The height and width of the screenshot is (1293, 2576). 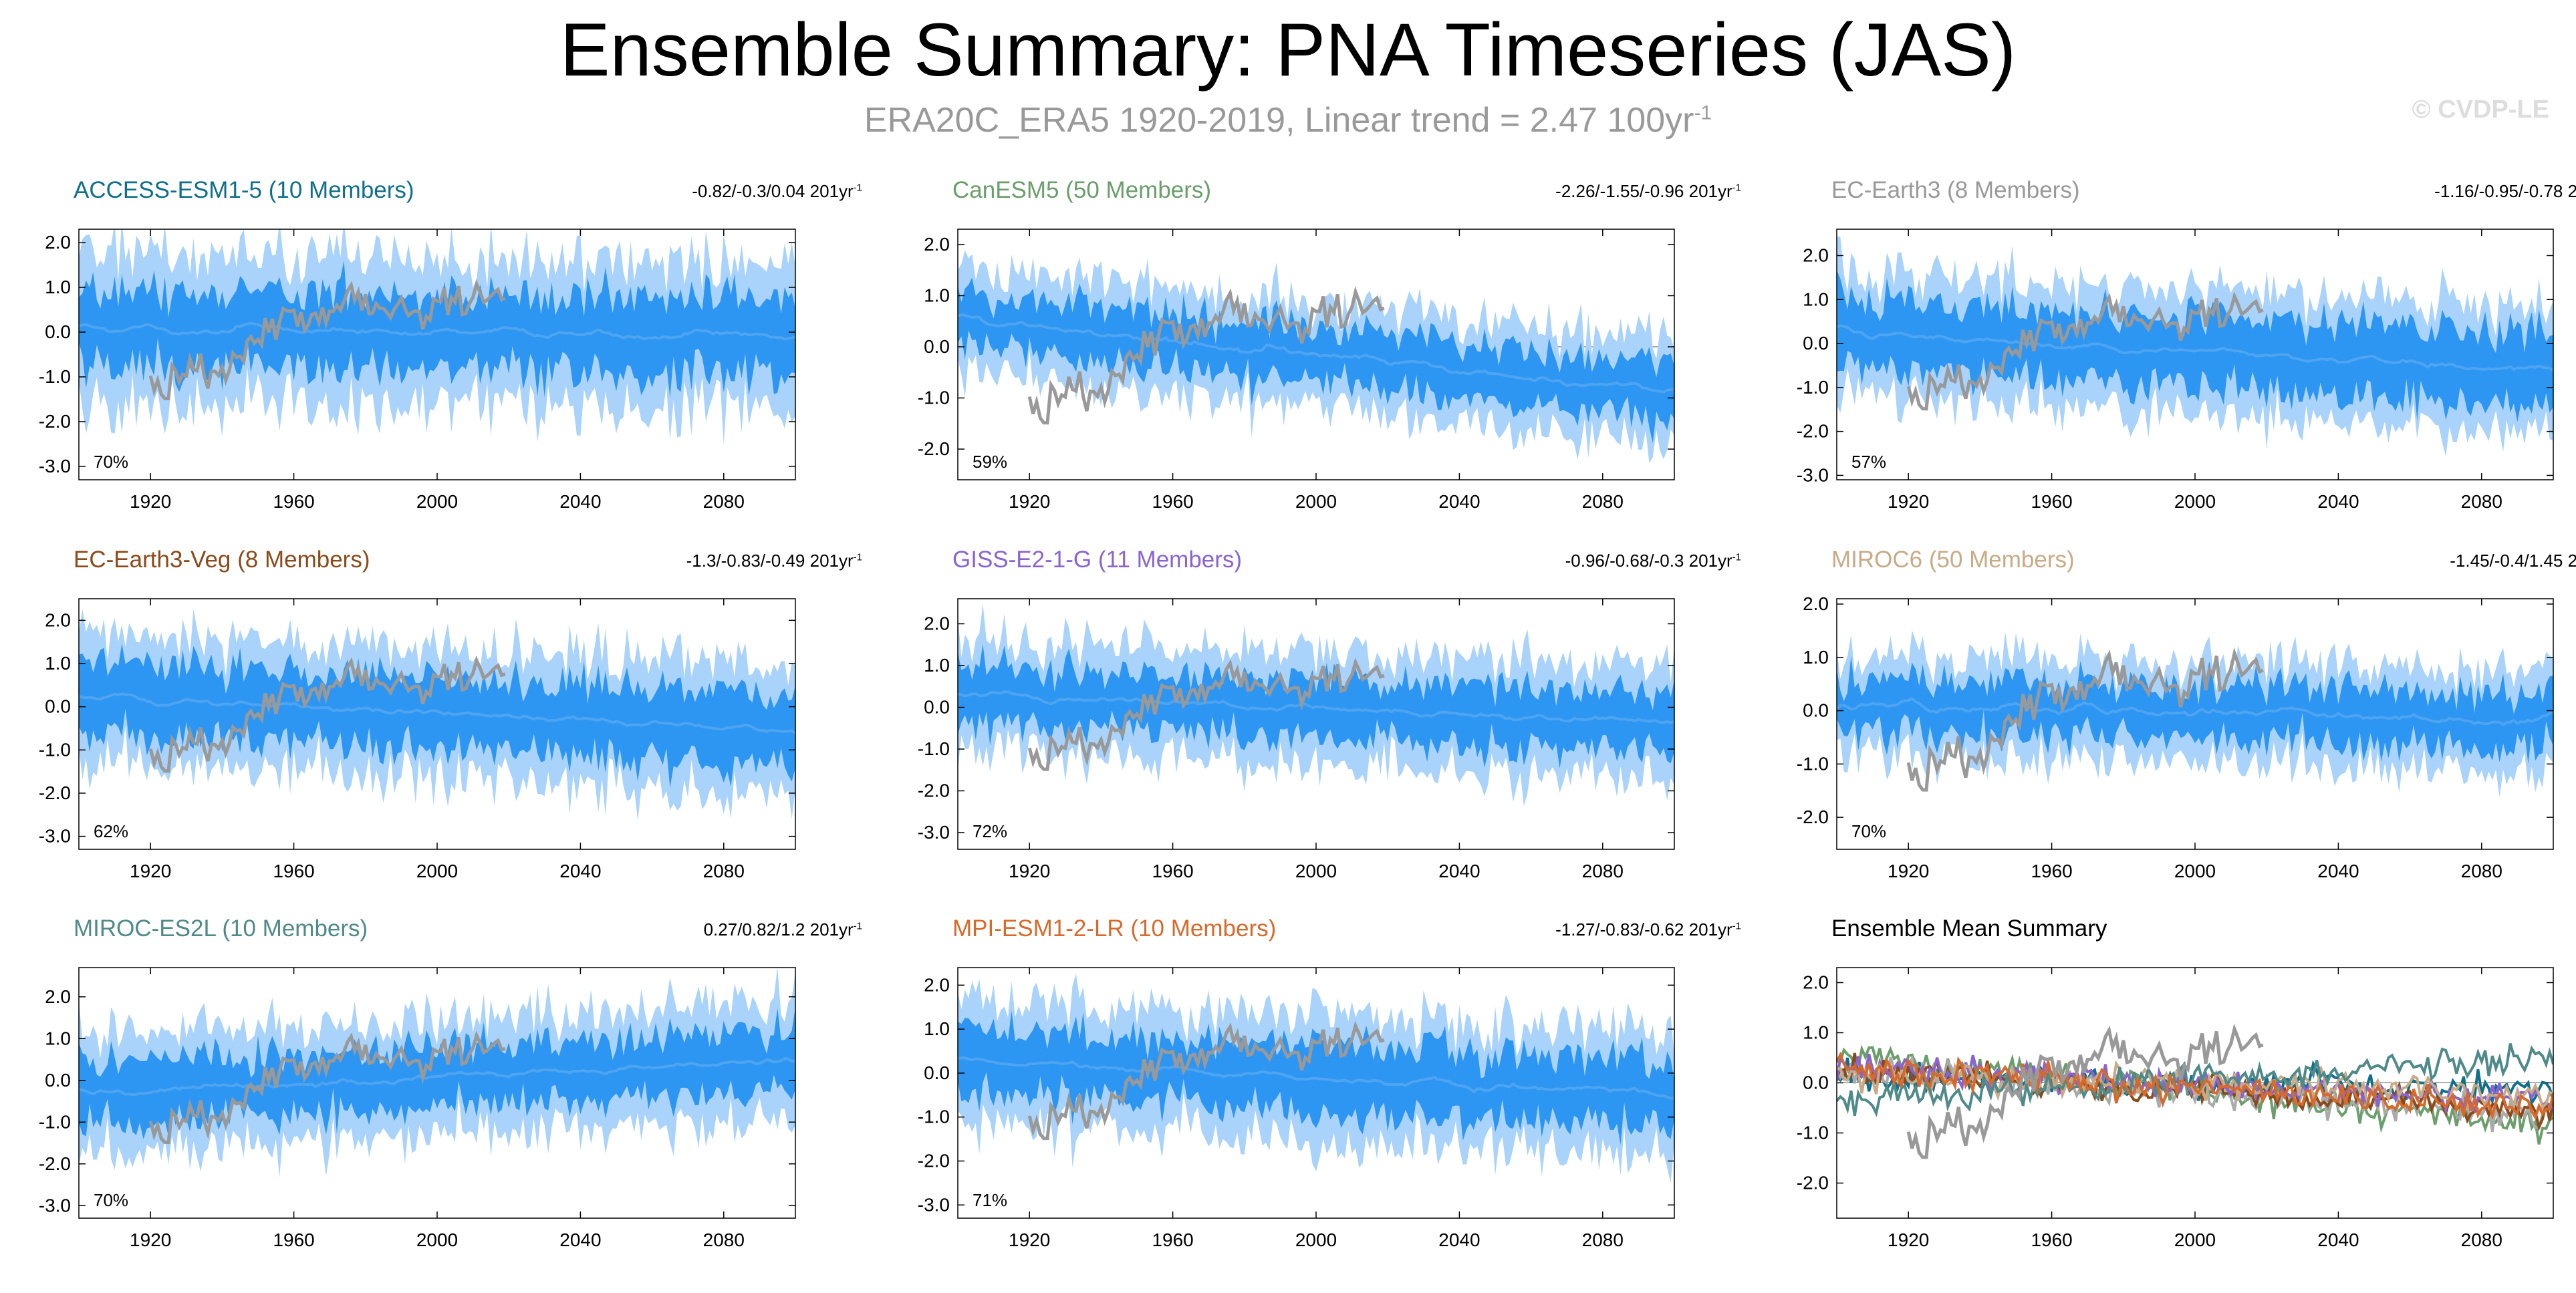 I want to click on panel-title: MPI-ESM1-2-LR (10 Members), so click(x=1114, y=928).